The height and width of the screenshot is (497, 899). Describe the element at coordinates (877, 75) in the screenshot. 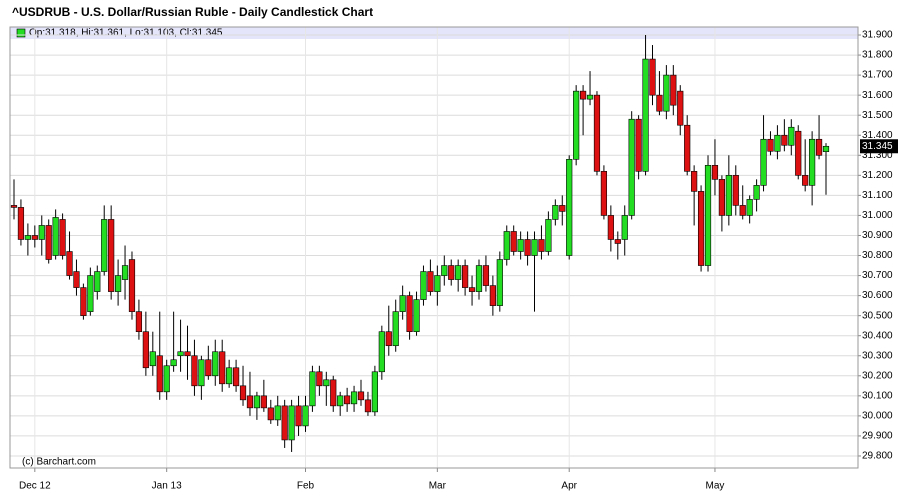

I see `y-tick-label: 31.700` at that location.